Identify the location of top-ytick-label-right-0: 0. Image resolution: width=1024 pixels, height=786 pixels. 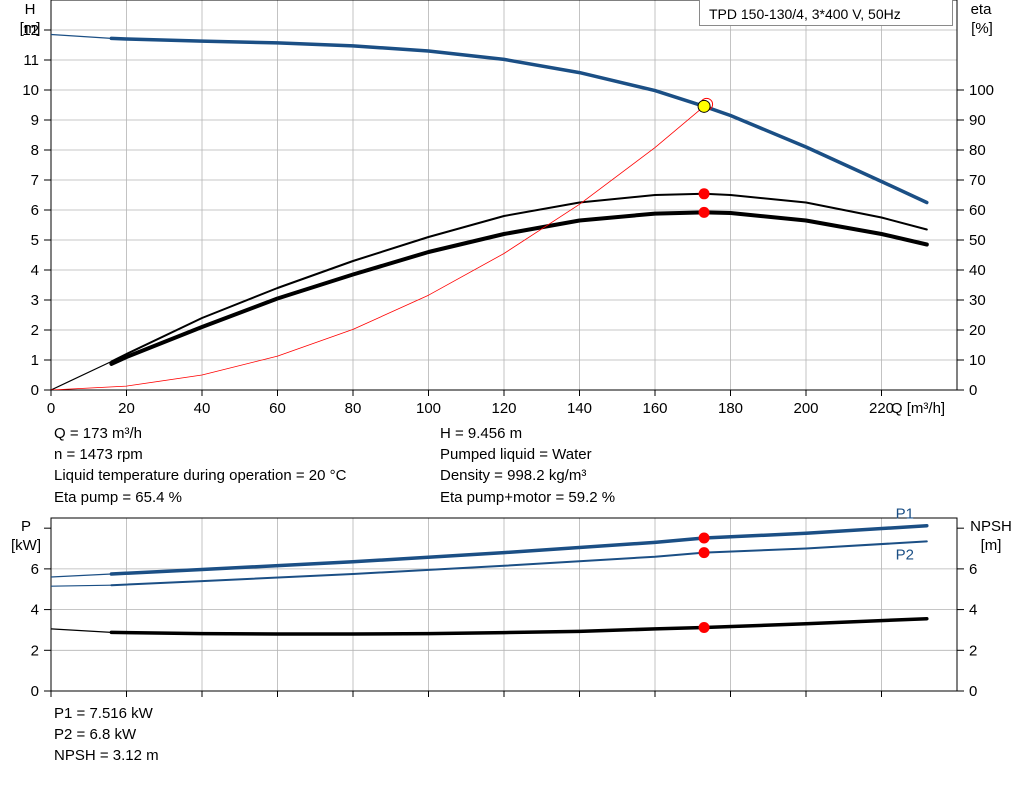
(973, 390).